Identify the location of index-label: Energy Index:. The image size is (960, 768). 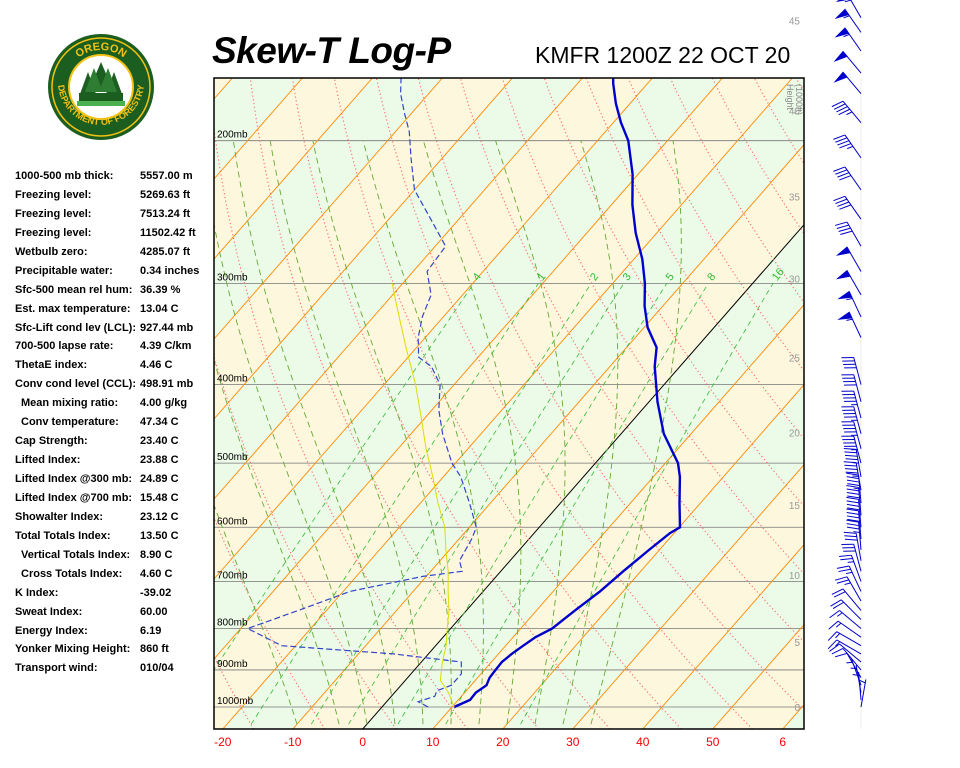
(51, 630).